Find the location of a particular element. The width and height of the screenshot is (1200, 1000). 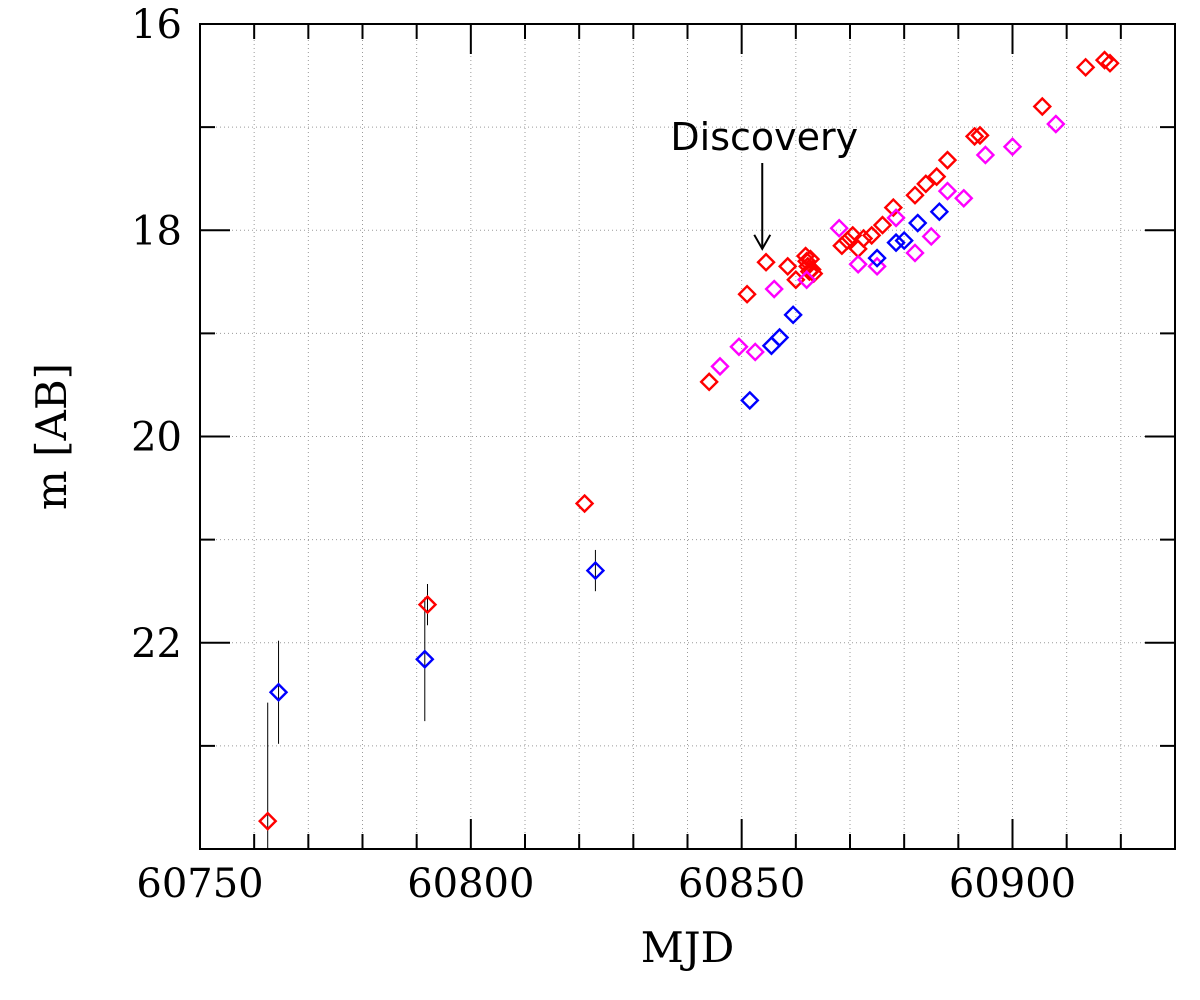

error-bars is located at coordinates (431, 699).